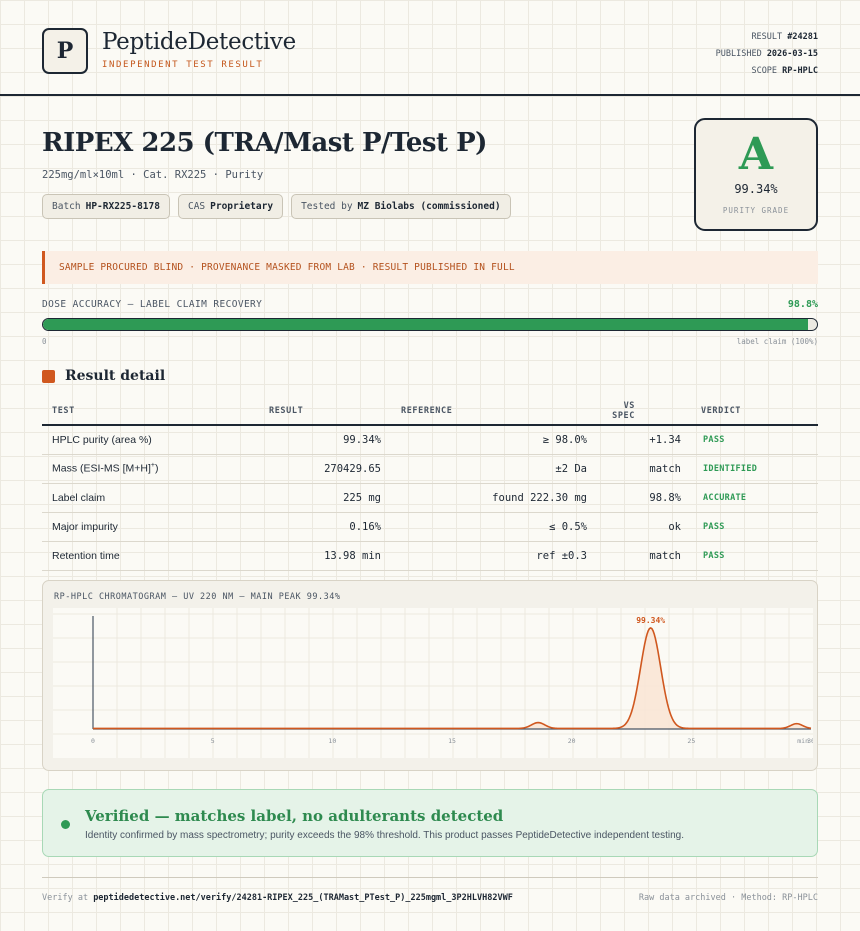  I want to click on cell-result: 225 mg, so click(325, 498).